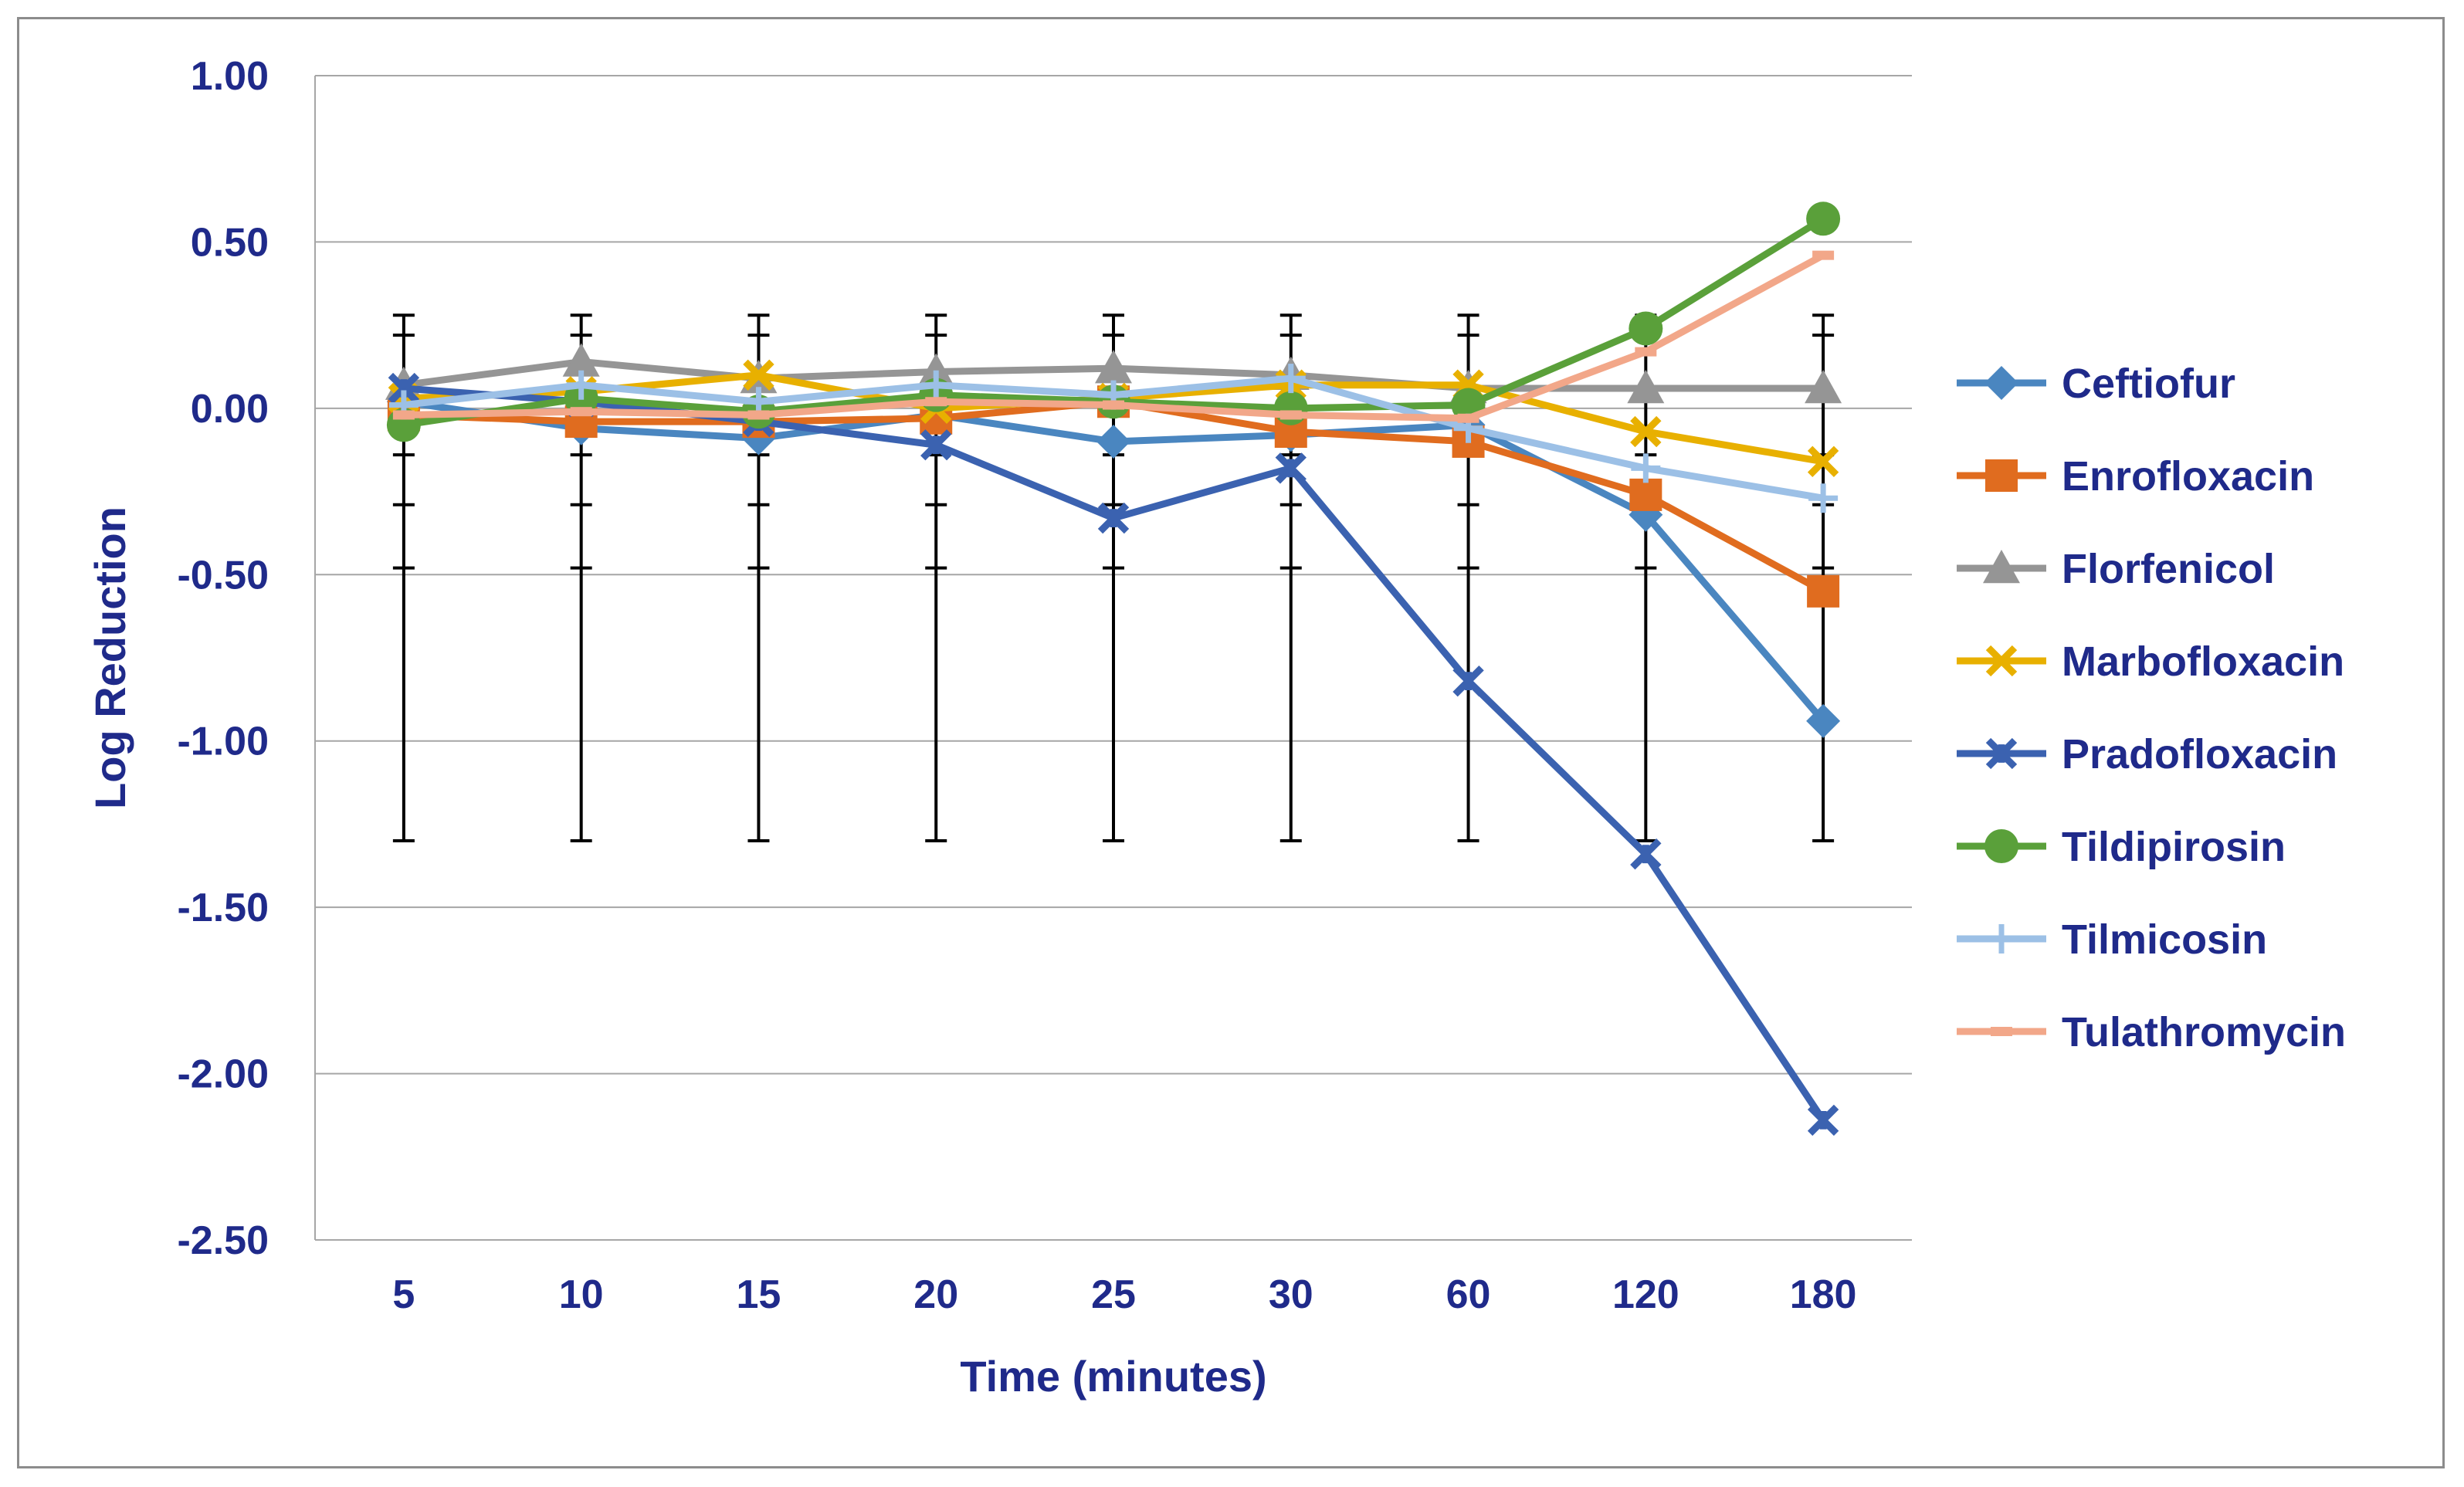 The width and height of the screenshot is (2464, 1487). I want to click on y-tick-label: -1.00, so click(223, 742).